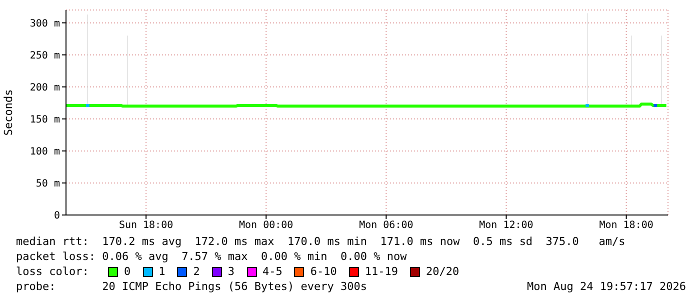  I want to click on y-tick-label: 250 m, so click(45, 56).